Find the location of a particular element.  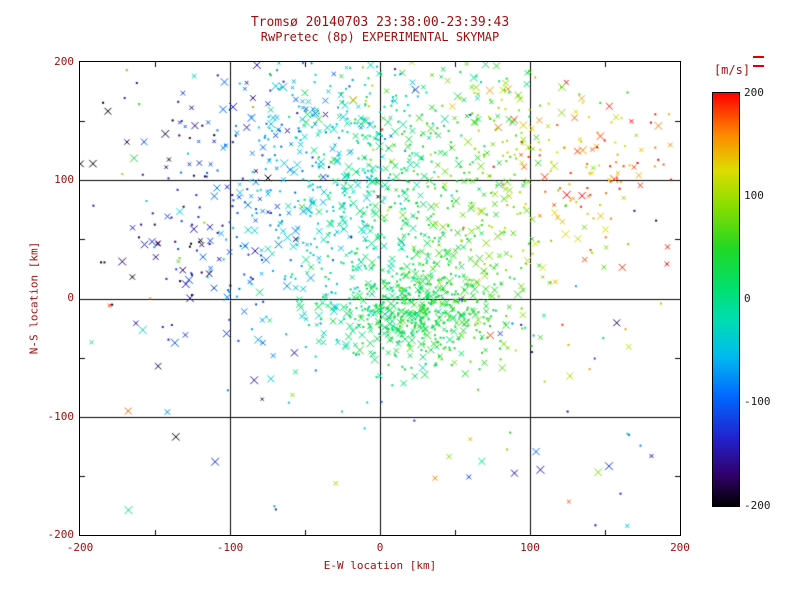

x-tick-label: 200 is located at coordinates (680, 547).